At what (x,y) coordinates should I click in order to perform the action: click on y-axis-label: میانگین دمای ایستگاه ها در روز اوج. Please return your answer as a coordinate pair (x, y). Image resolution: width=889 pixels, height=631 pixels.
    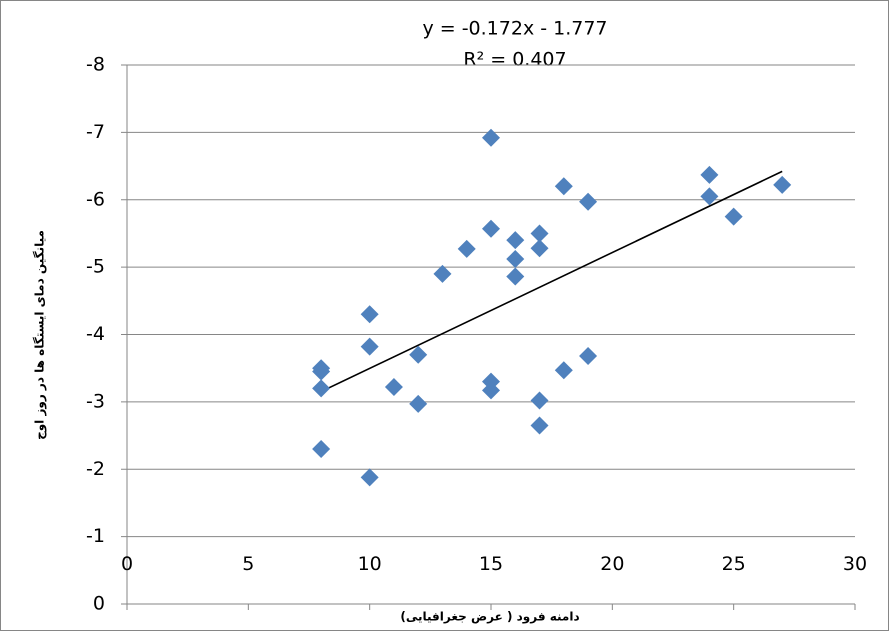
    Looking at the image, I should click on (40, 335).